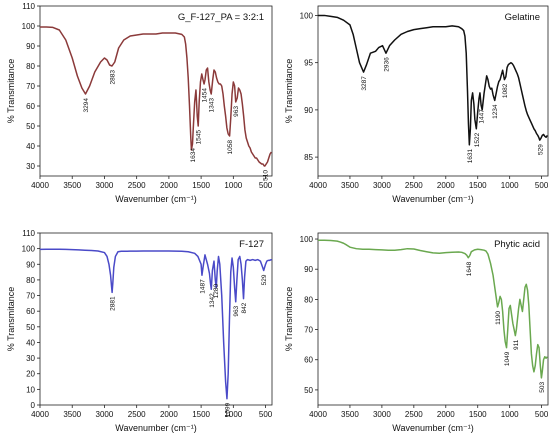  I want to click on peak-label: 842, so click(244, 307).